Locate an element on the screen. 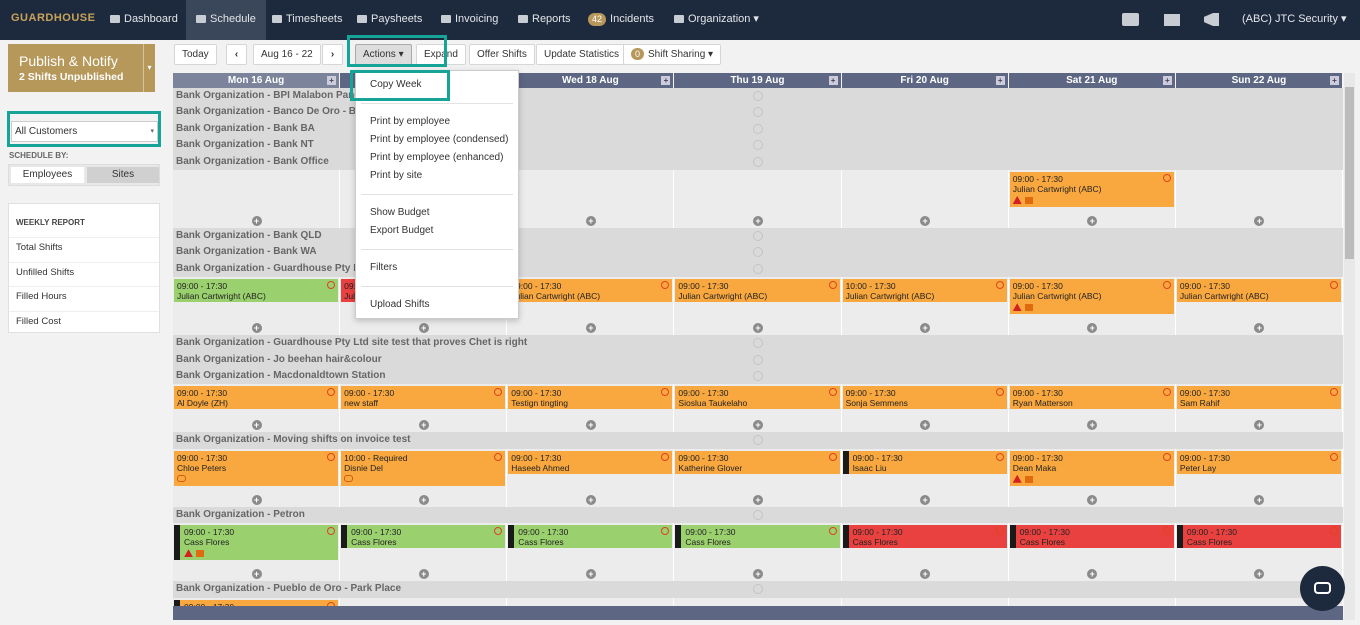  shift-card: 09:00 - 17:30 Sioslua Taukelaho is located at coordinates (757, 398).